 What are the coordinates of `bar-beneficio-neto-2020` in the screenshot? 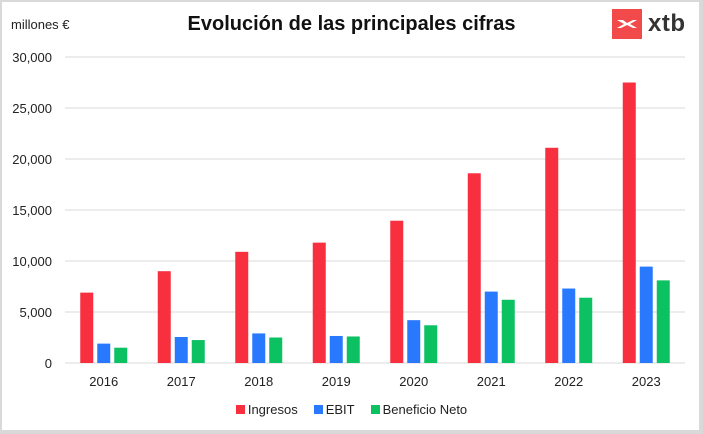 It's located at (431, 344).